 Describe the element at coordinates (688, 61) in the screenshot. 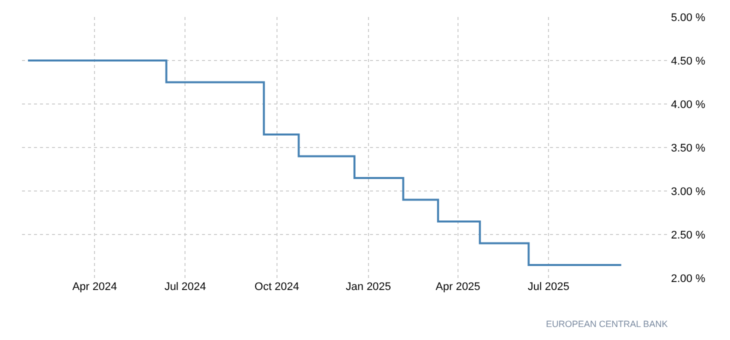

I see `y-tick-label: 4.50 %` at that location.